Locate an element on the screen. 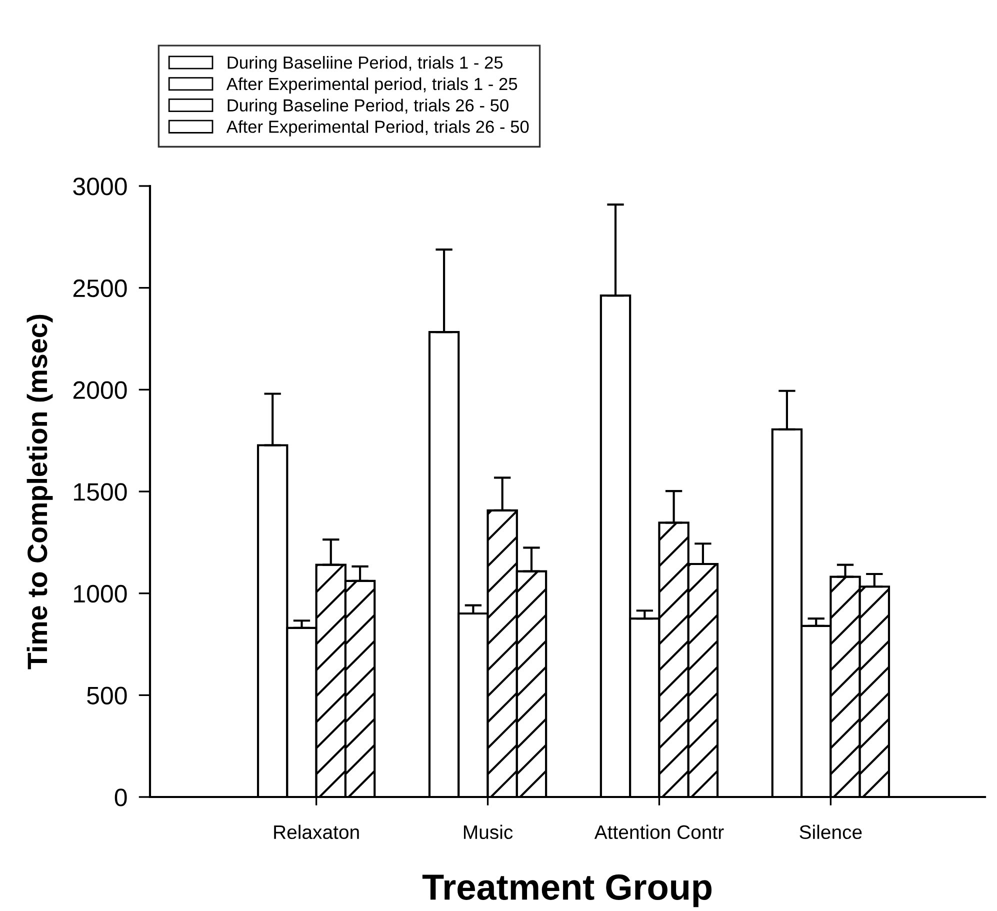 The width and height of the screenshot is (997, 911). legend-label: During Baseline Period, trials 26 - 50 is located at coordinates (368, 106).